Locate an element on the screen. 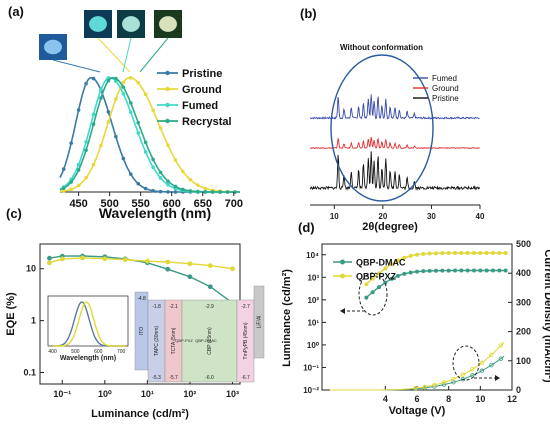 This screenshot has height=424, width=550. chart-a-photo-3-glow is located at coordinates (168, 24).